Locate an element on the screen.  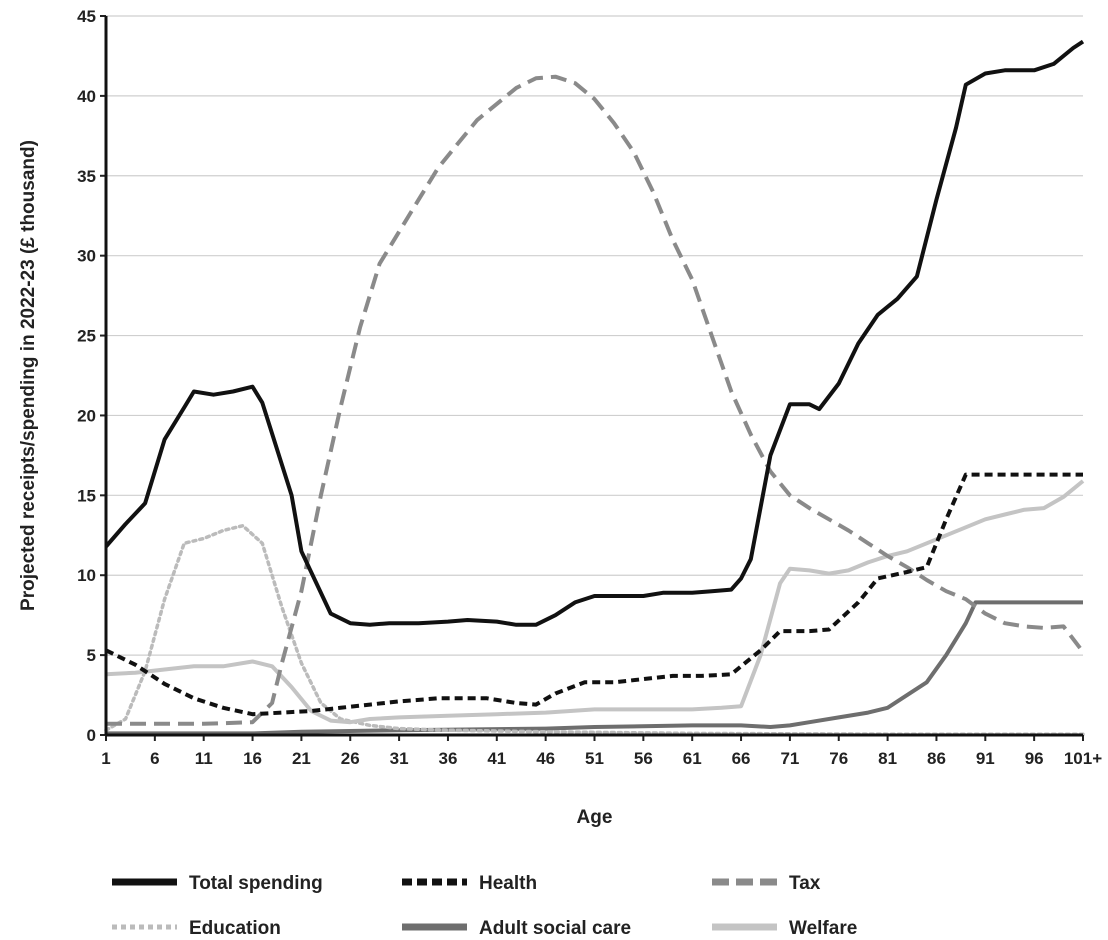
x-tick-label: 91 is located at coordinates (985, 758).